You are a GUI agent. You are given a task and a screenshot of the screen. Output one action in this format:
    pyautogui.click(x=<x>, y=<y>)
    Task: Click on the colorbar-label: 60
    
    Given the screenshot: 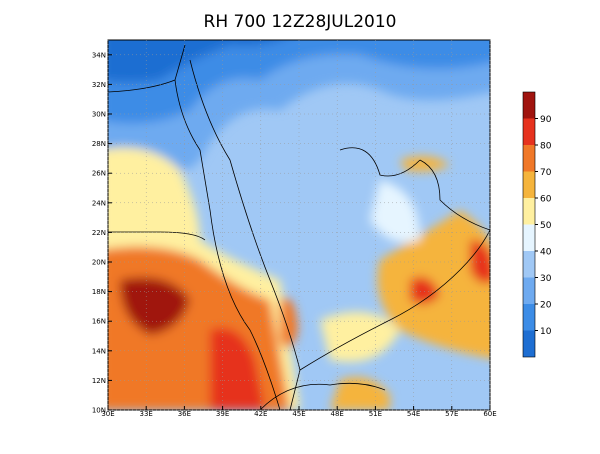 What is the action you would take?
    pyautogui.click(x=546, y=200)
    